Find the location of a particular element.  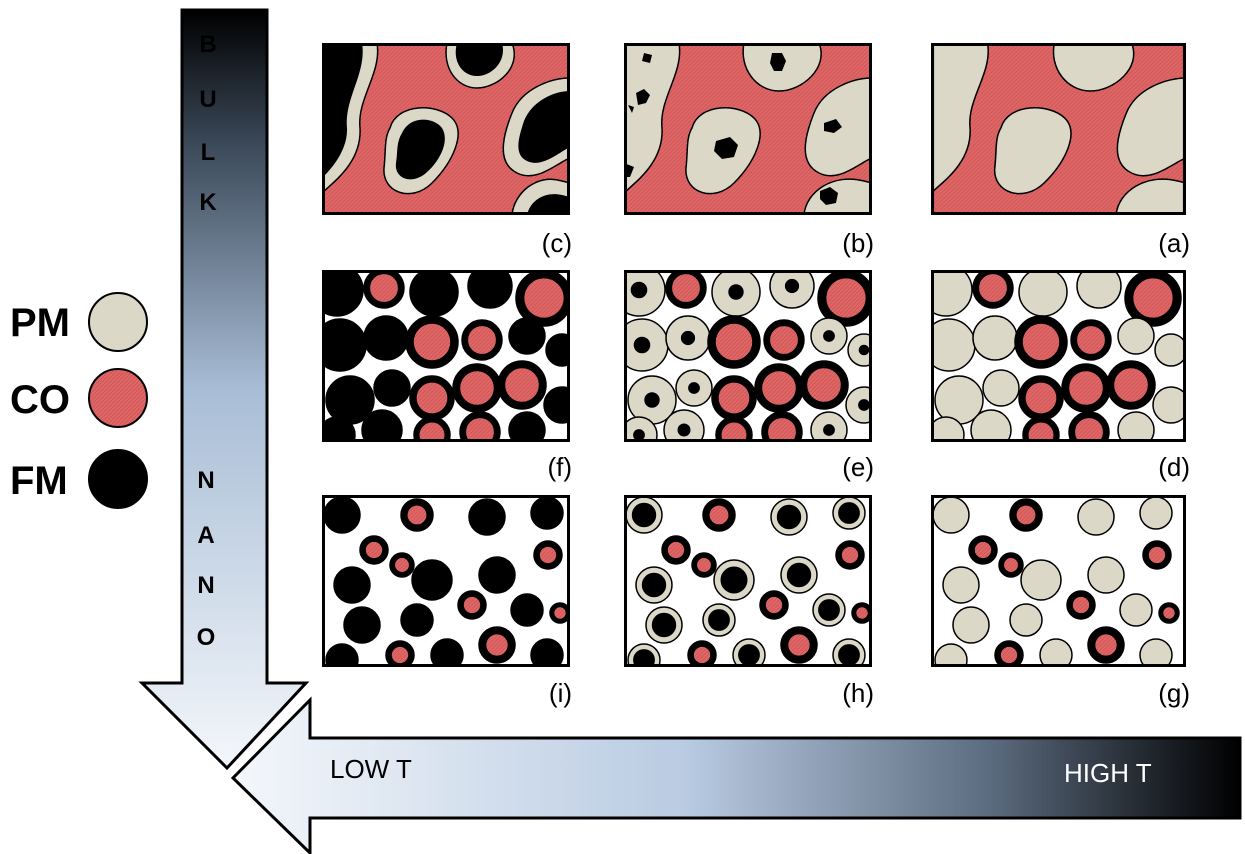

bulk-letter-1: B is located at coordinates (207, 44).